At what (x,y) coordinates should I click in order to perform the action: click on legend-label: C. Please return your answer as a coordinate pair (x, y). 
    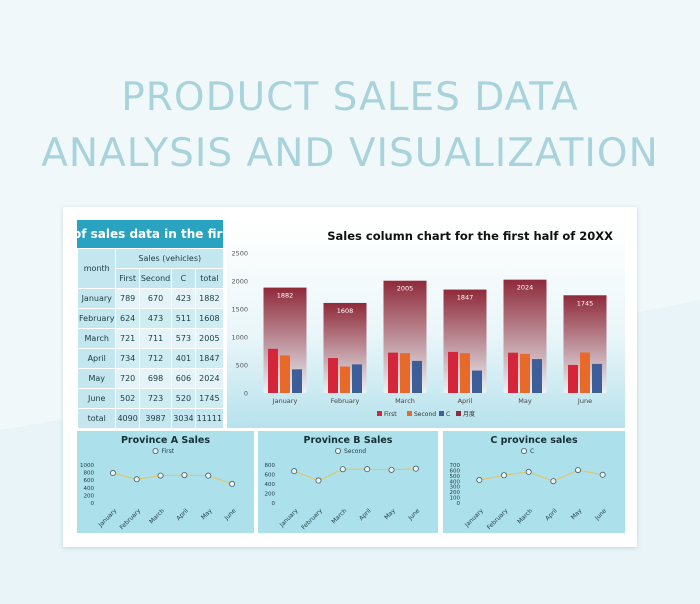
    Looking at the image, I should click on (448, 414).